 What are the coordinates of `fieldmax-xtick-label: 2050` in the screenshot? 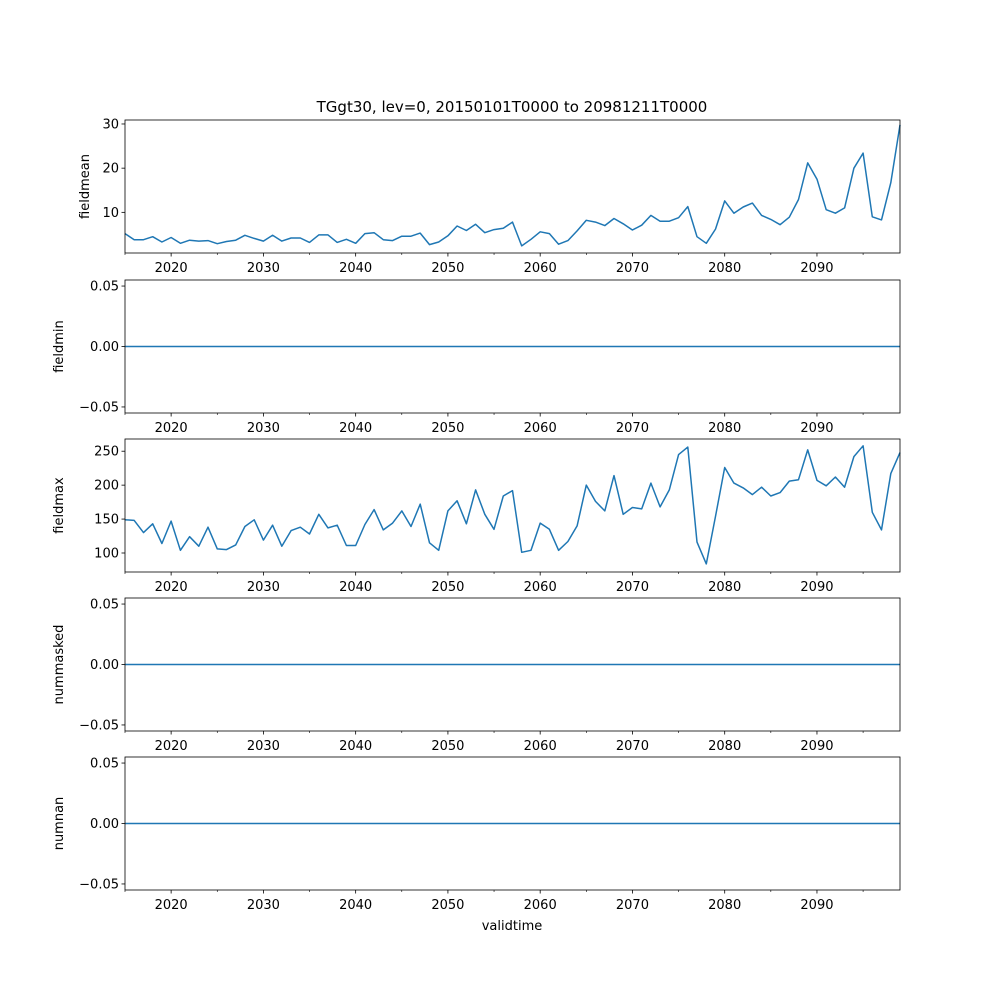 It's located at (447, 587).